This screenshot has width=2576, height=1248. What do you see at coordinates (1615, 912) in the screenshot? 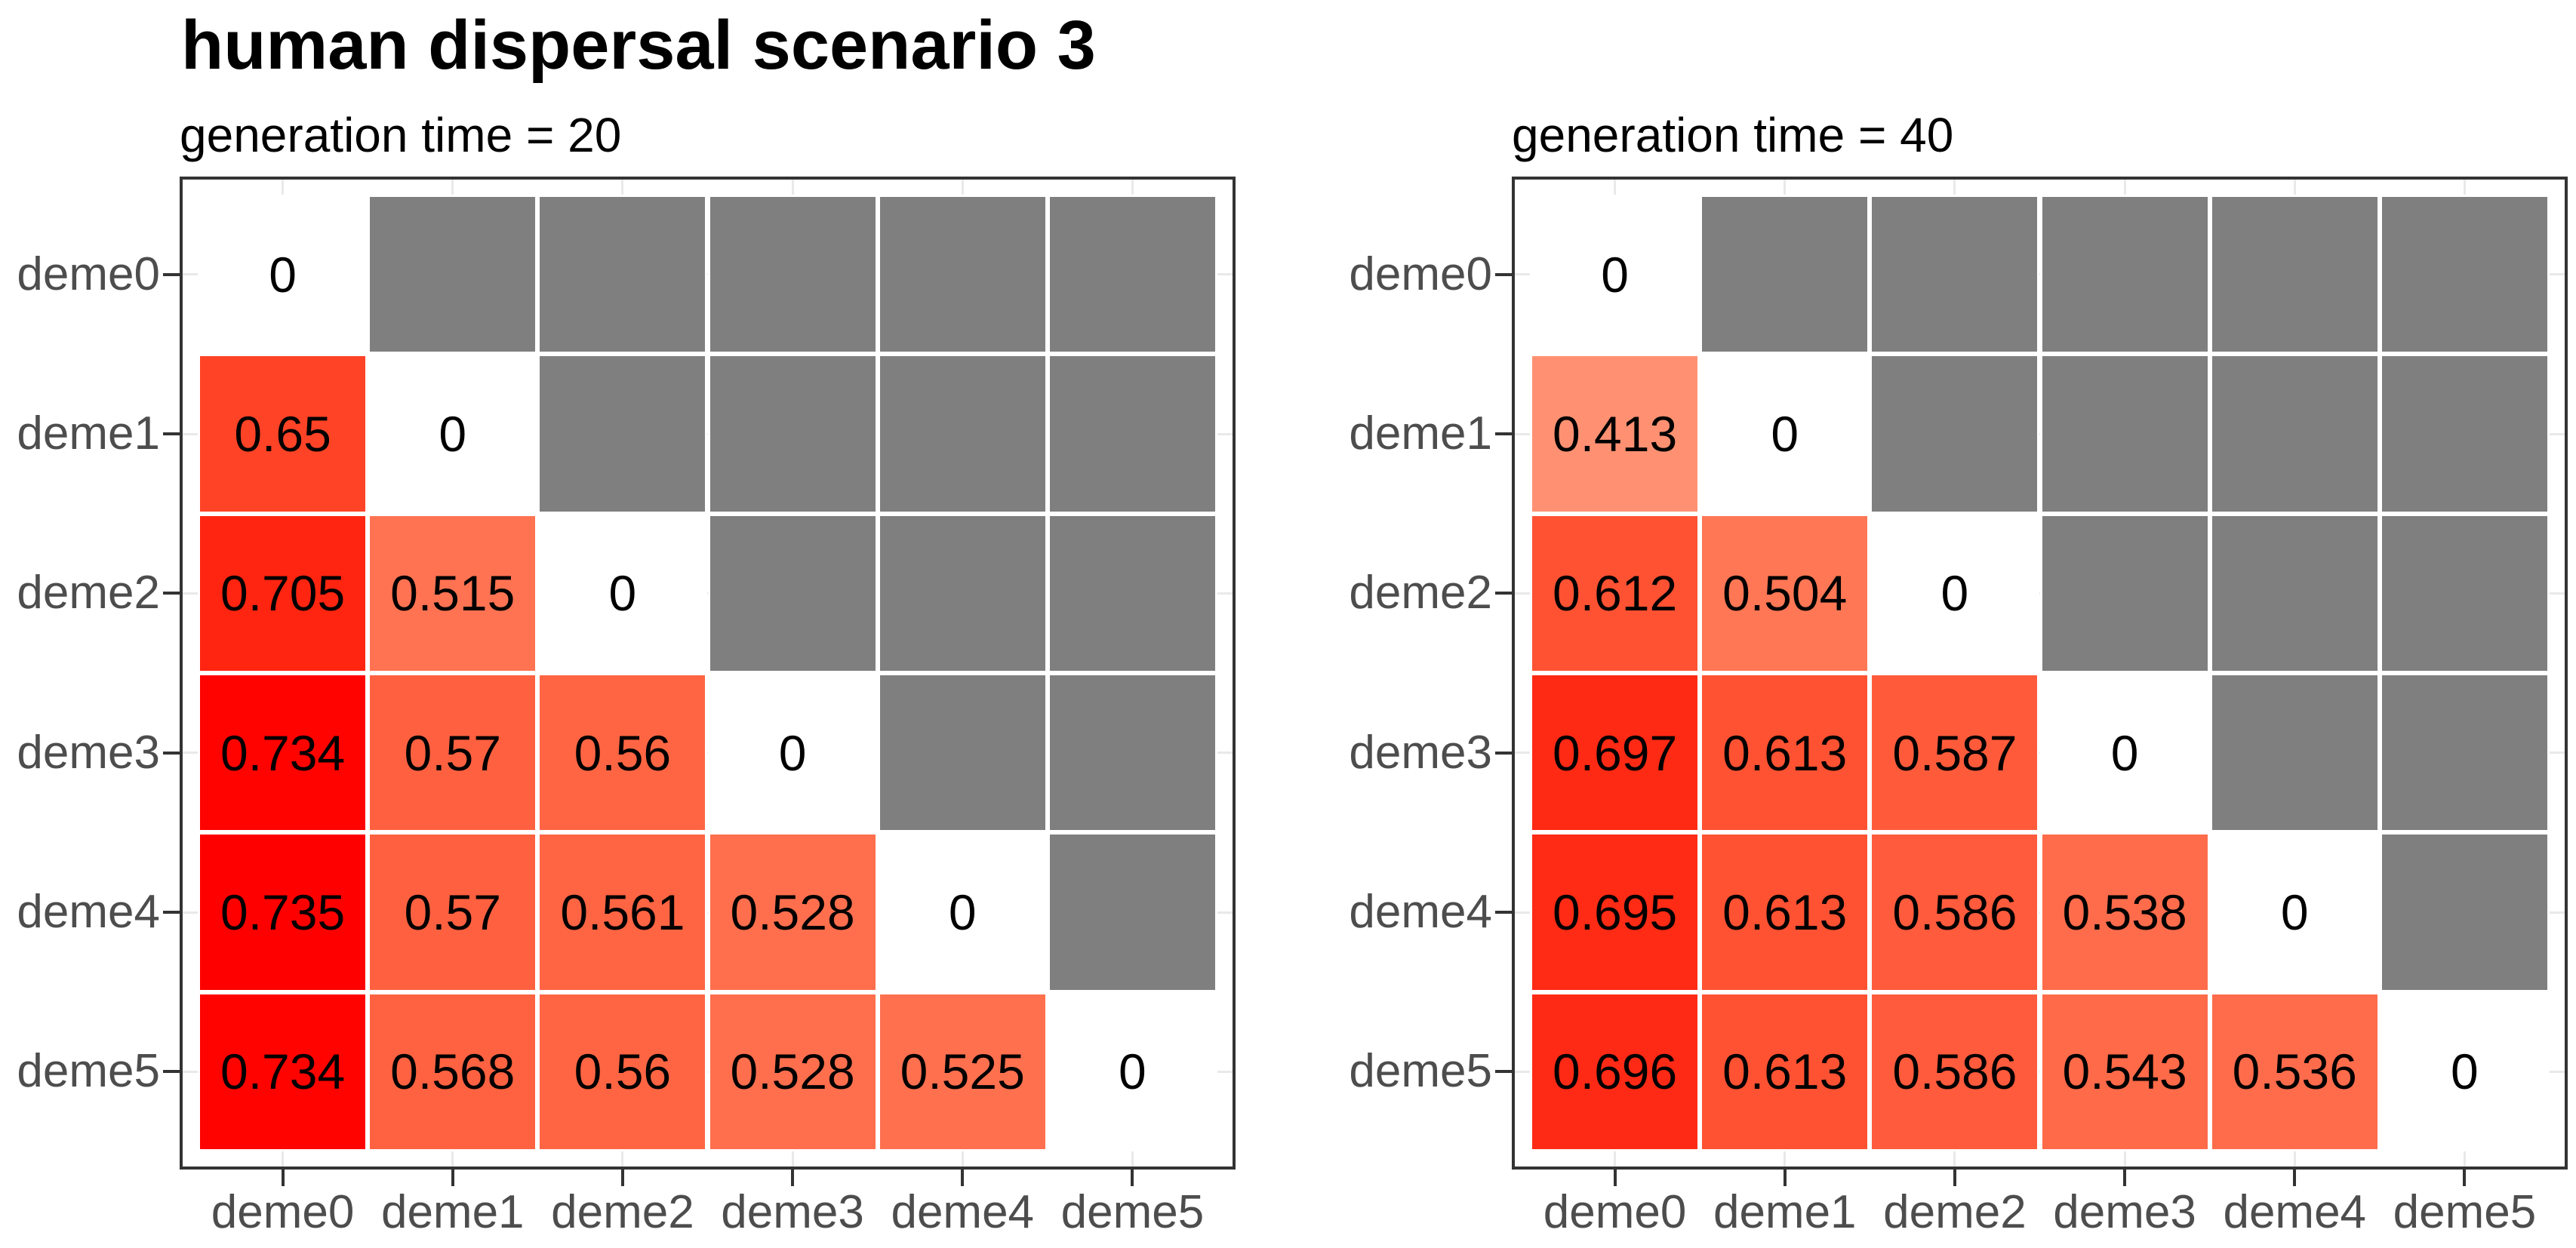
I see `heatmap-cell: 0.695` at bounding box center [1615, 912].